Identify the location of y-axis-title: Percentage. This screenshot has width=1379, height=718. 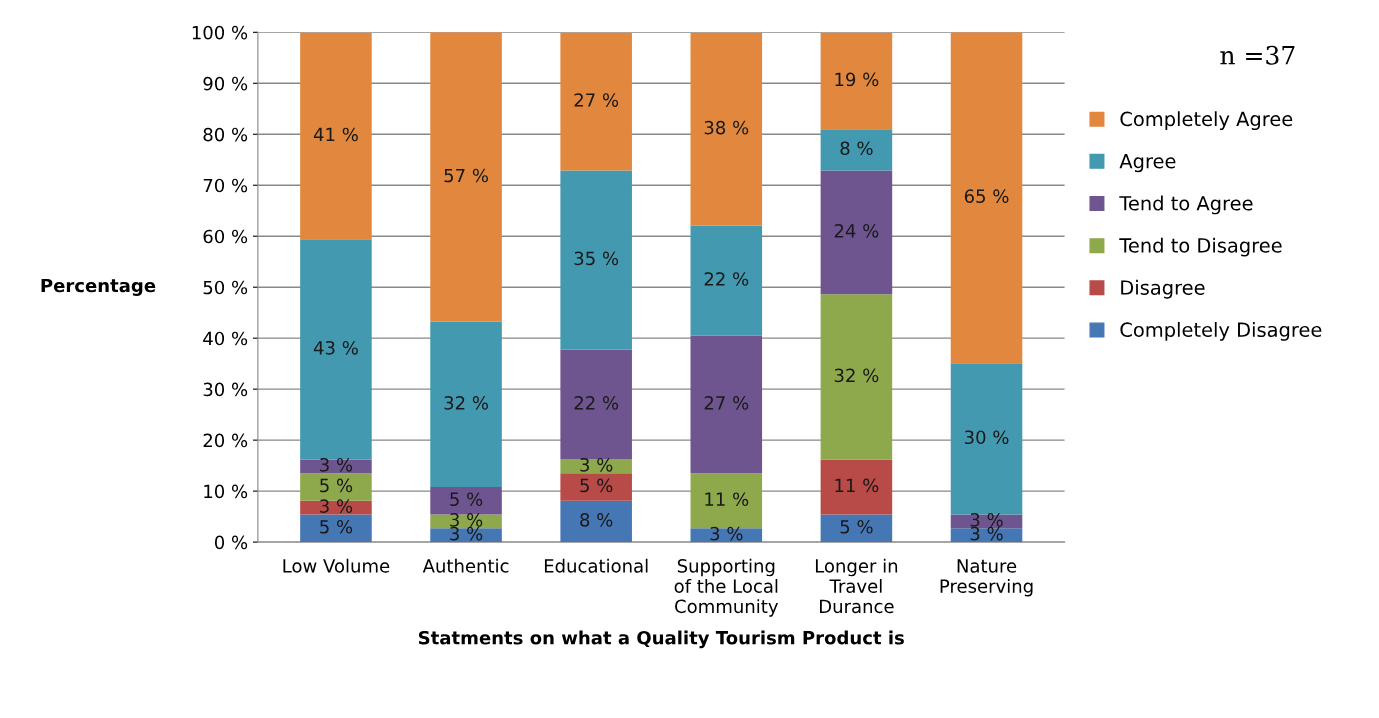
(98, 287).